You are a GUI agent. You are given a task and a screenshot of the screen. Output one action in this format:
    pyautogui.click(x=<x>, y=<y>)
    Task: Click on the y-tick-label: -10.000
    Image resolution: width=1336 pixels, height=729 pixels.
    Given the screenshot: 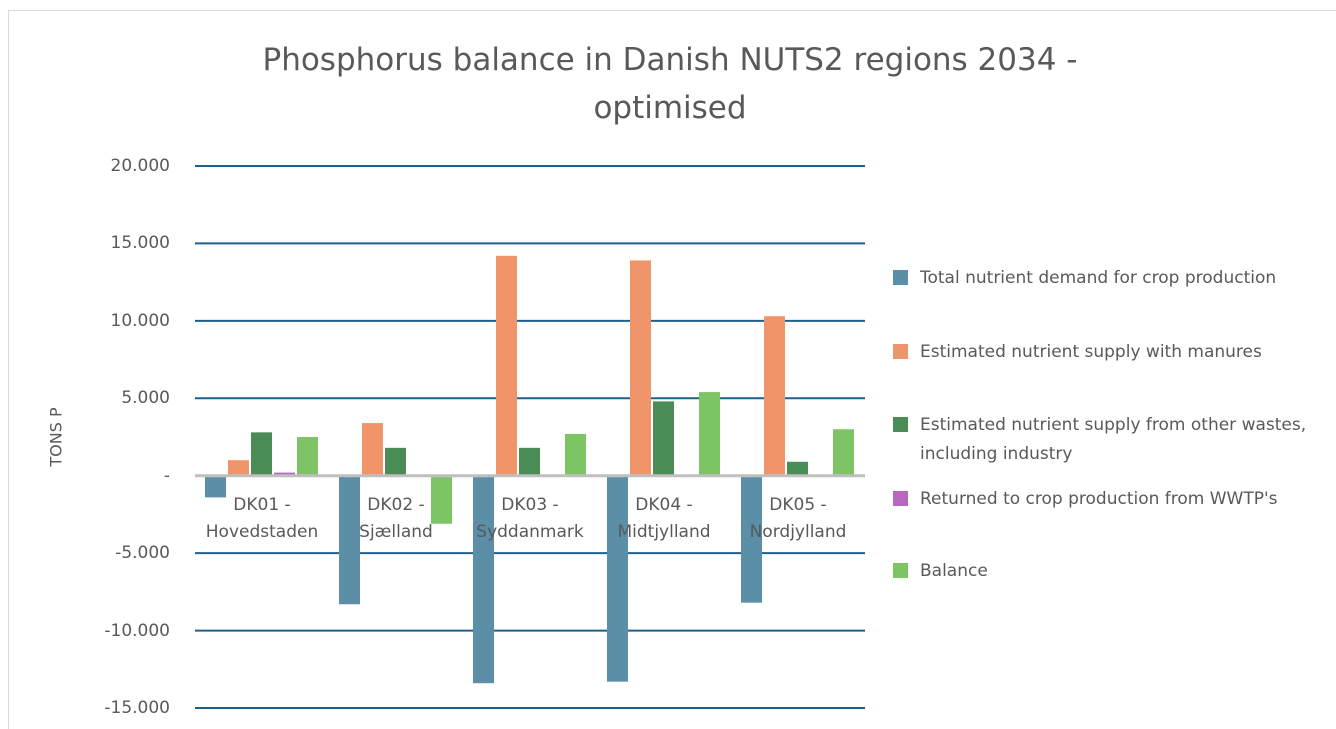 What is the action you would take?
    pyautogui.click(x=137, y=630)
    